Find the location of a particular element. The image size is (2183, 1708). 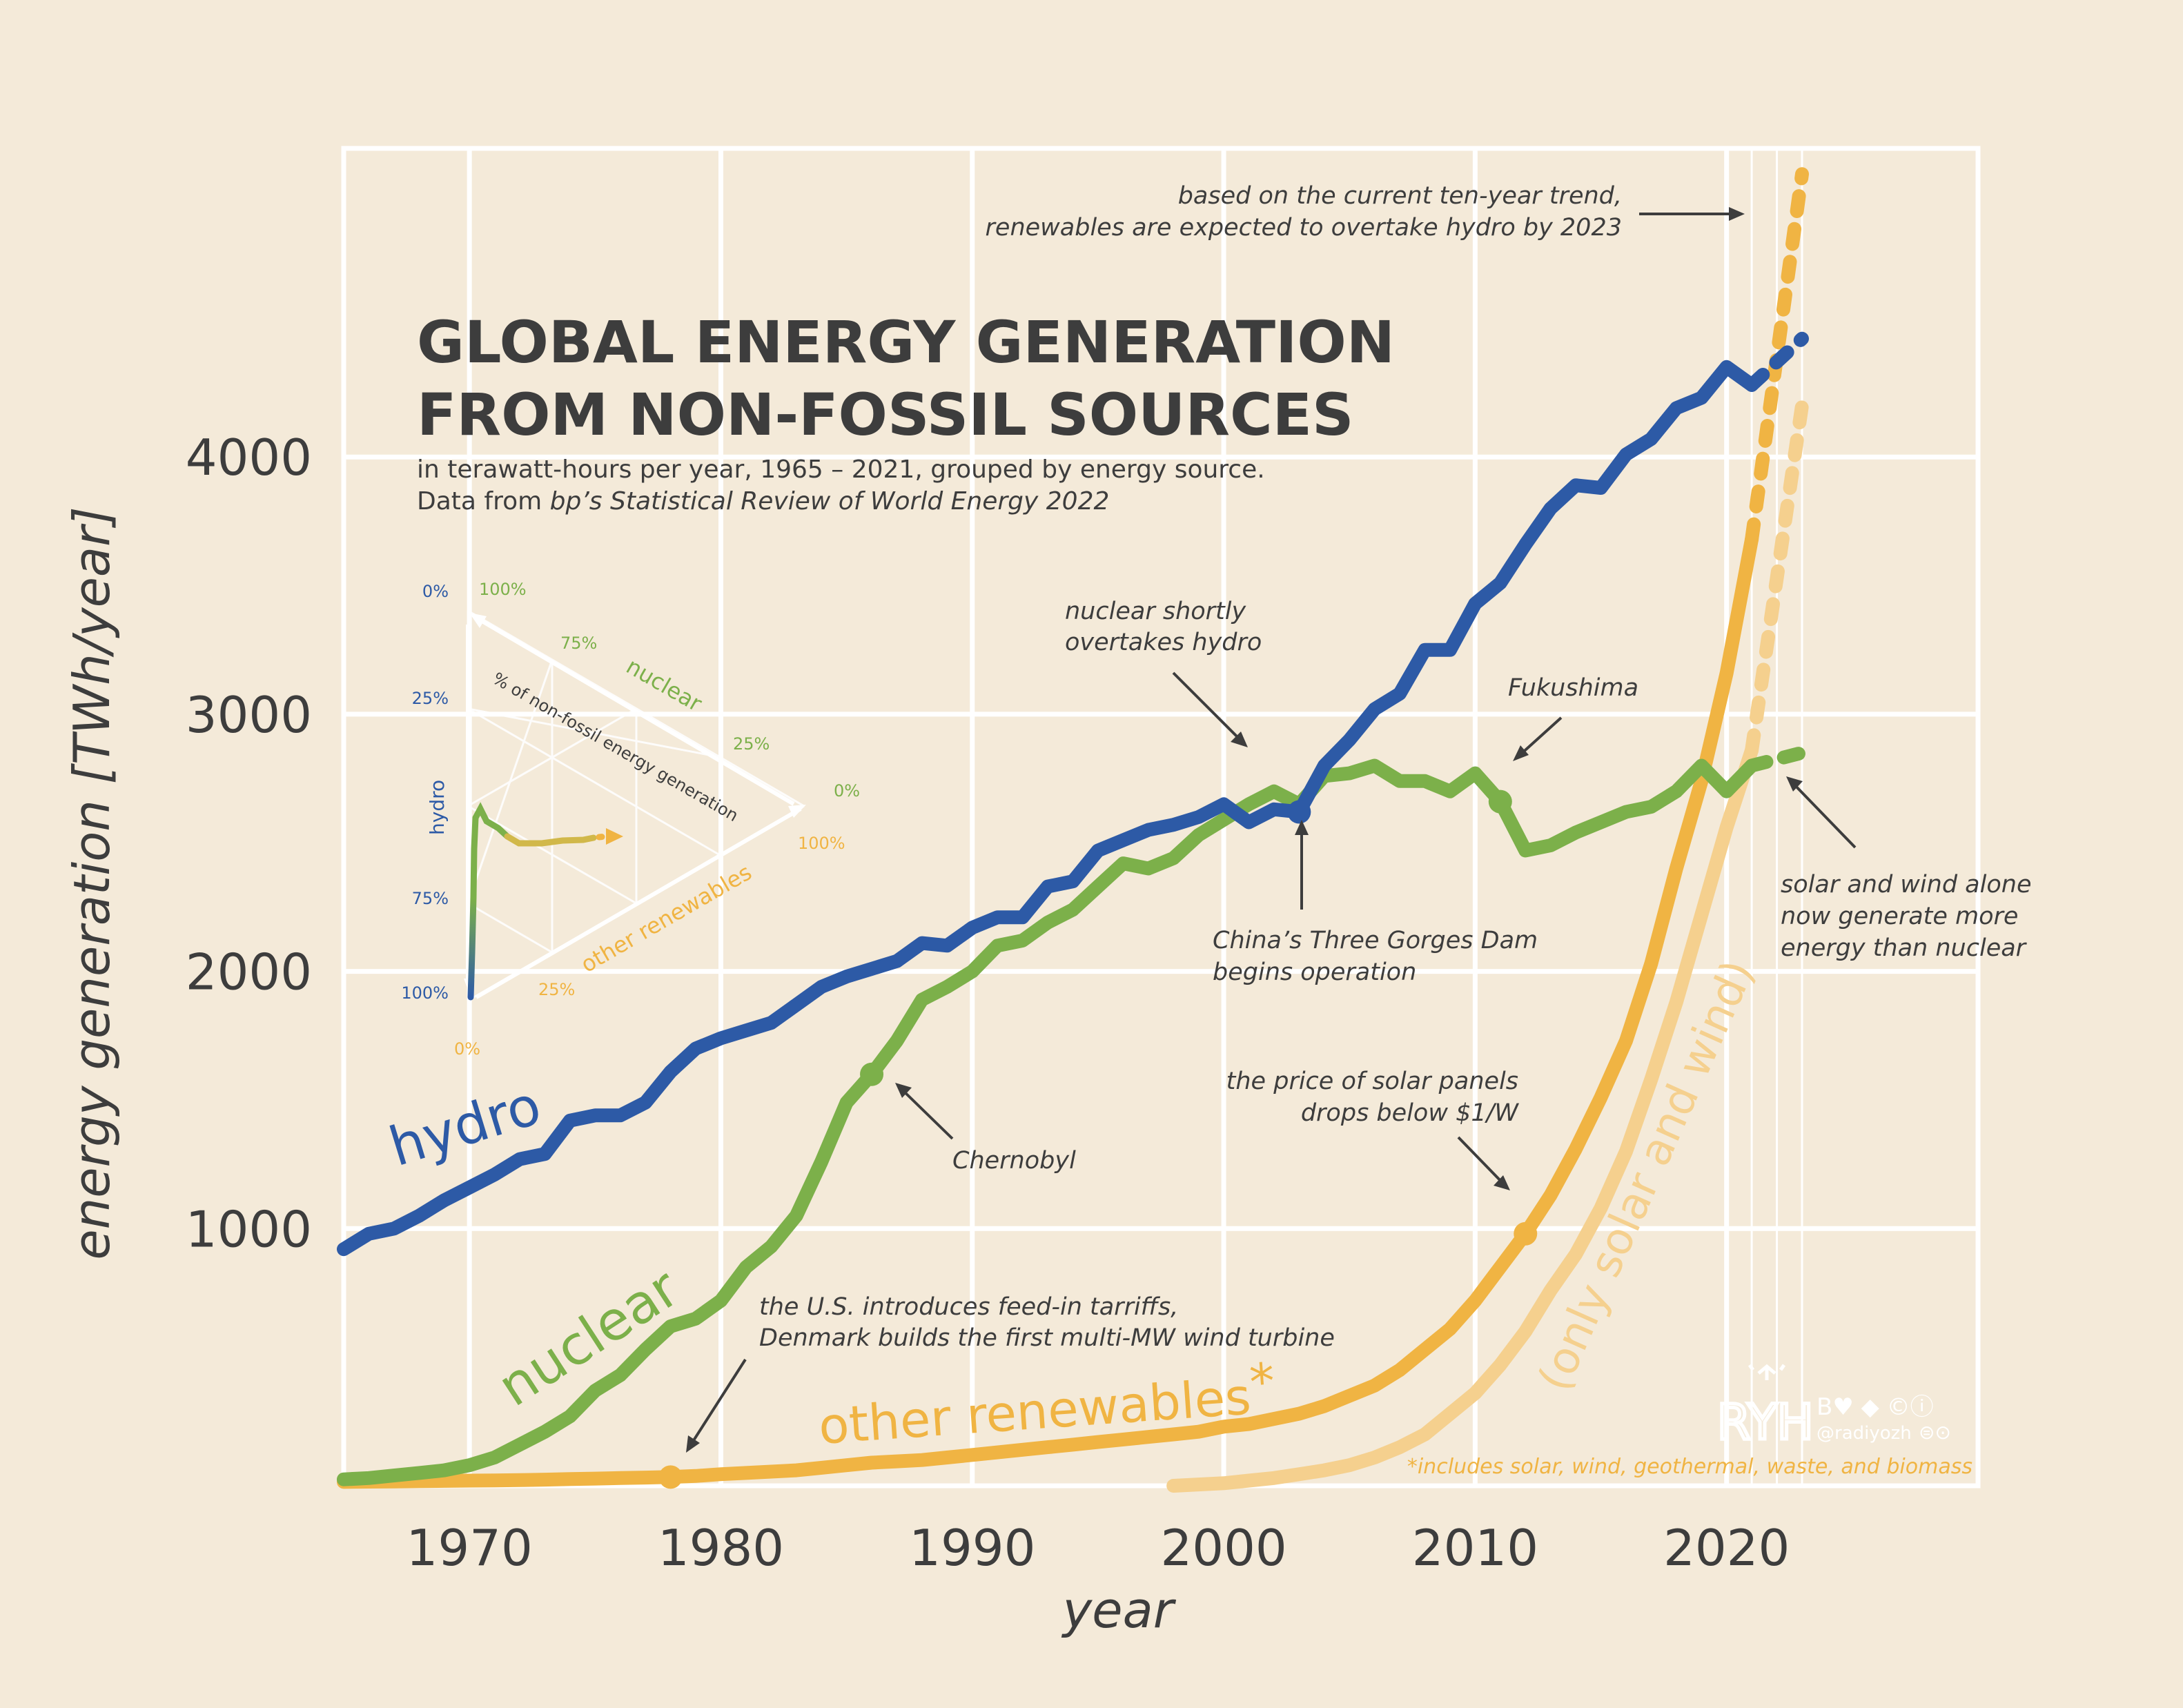

credit-handle: @radiyozh is located at coordinates (1864, 1433).